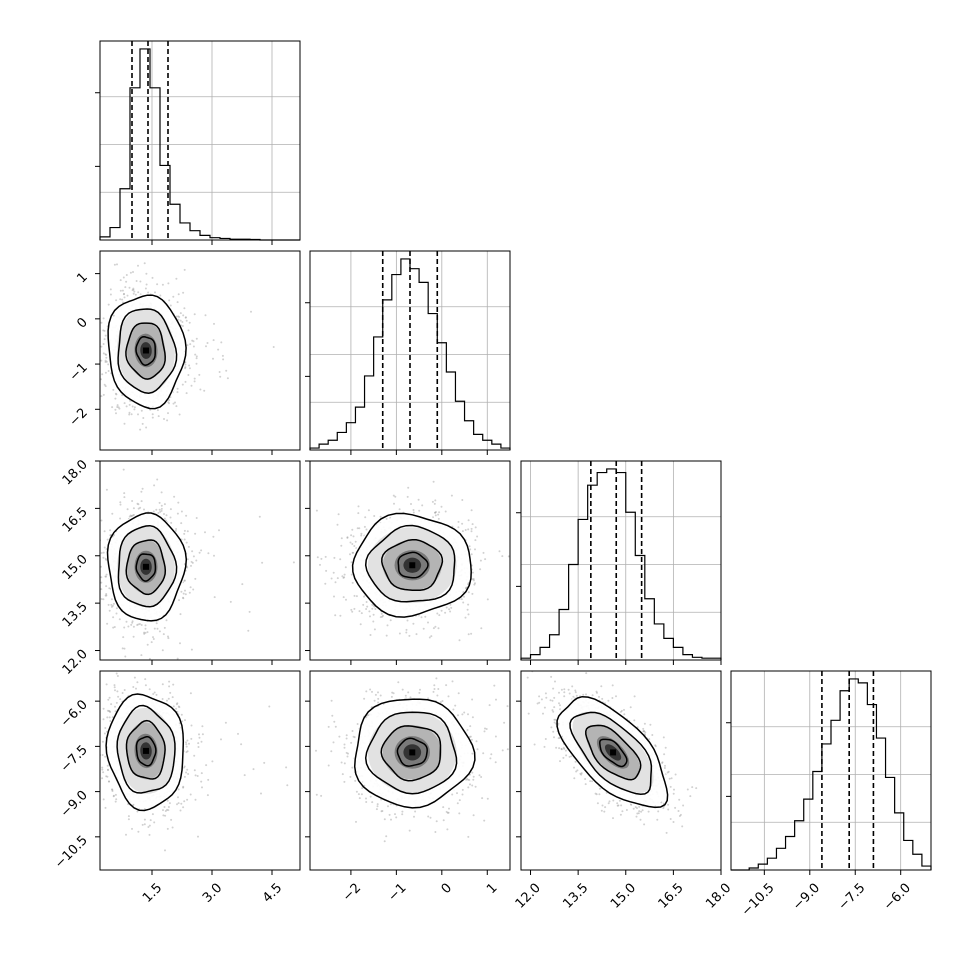 This screenshot has width=970, height=970. What do you see at coordinates (75, 662) in the screenshot?
I see `y-tick-label-2-0: 12.0` at bounding box center [75, 662].